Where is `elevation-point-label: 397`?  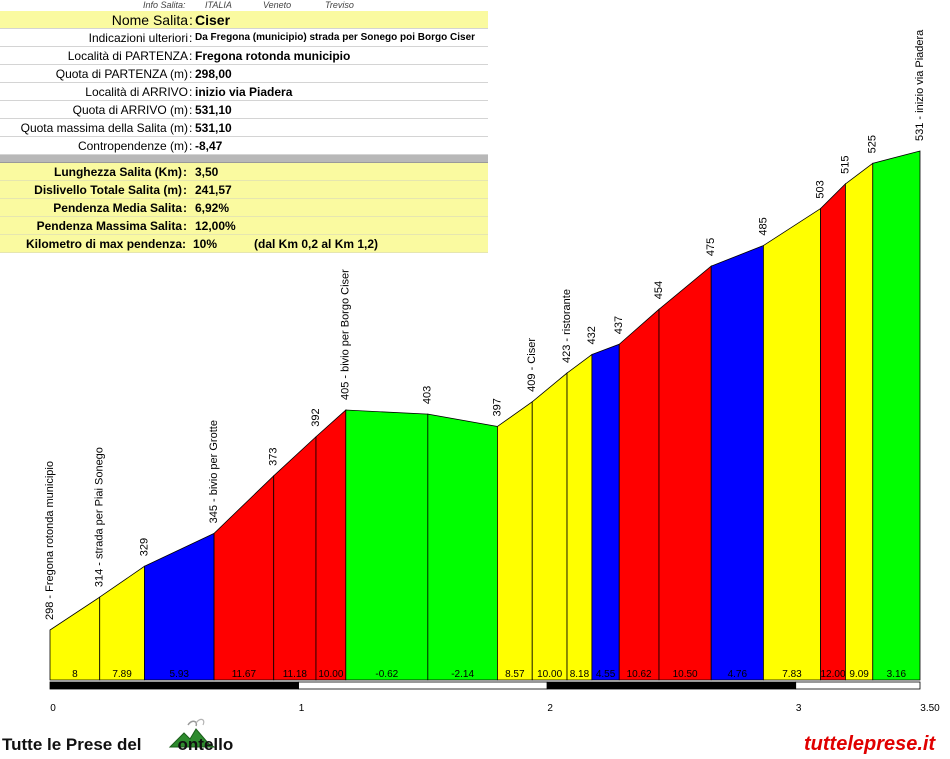
elevation-point-label: 397 is located at coordinates (497, 407).